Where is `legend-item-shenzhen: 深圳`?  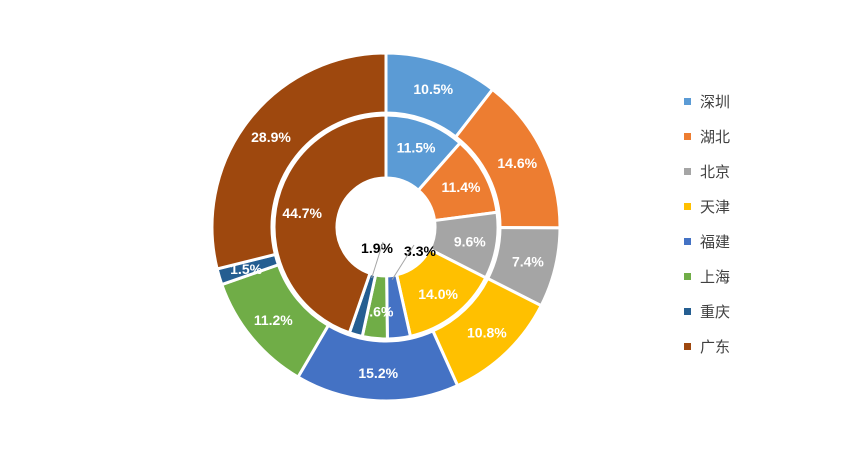 legend-item-shenzhen: 深圳 is located at coordinates (744, 101).